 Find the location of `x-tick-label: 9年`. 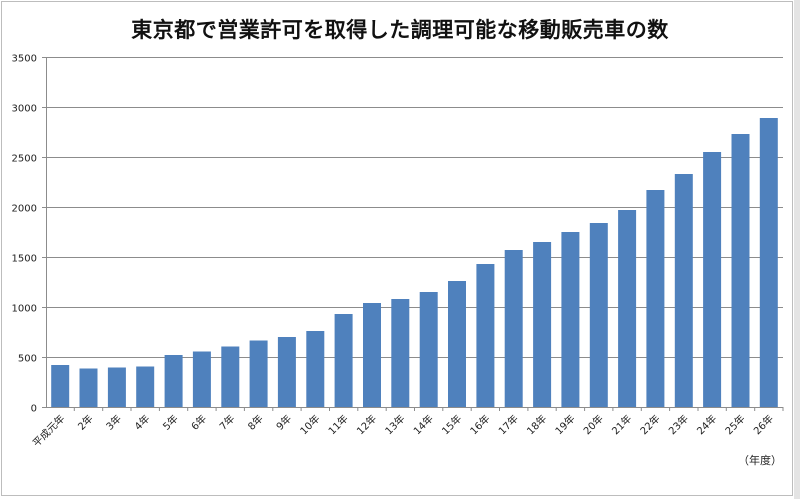

x-tick-label: 9年 is located at coordinates (283, 422).